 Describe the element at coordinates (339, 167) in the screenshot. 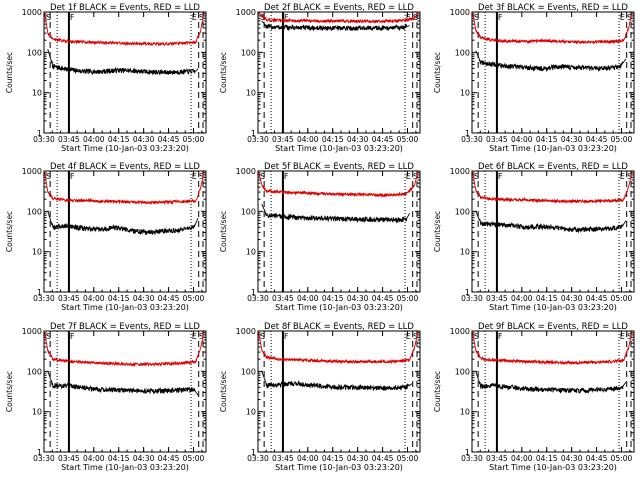

I see `panel-title: Det 5f BLACK = Events, RED = LLD` at that location.